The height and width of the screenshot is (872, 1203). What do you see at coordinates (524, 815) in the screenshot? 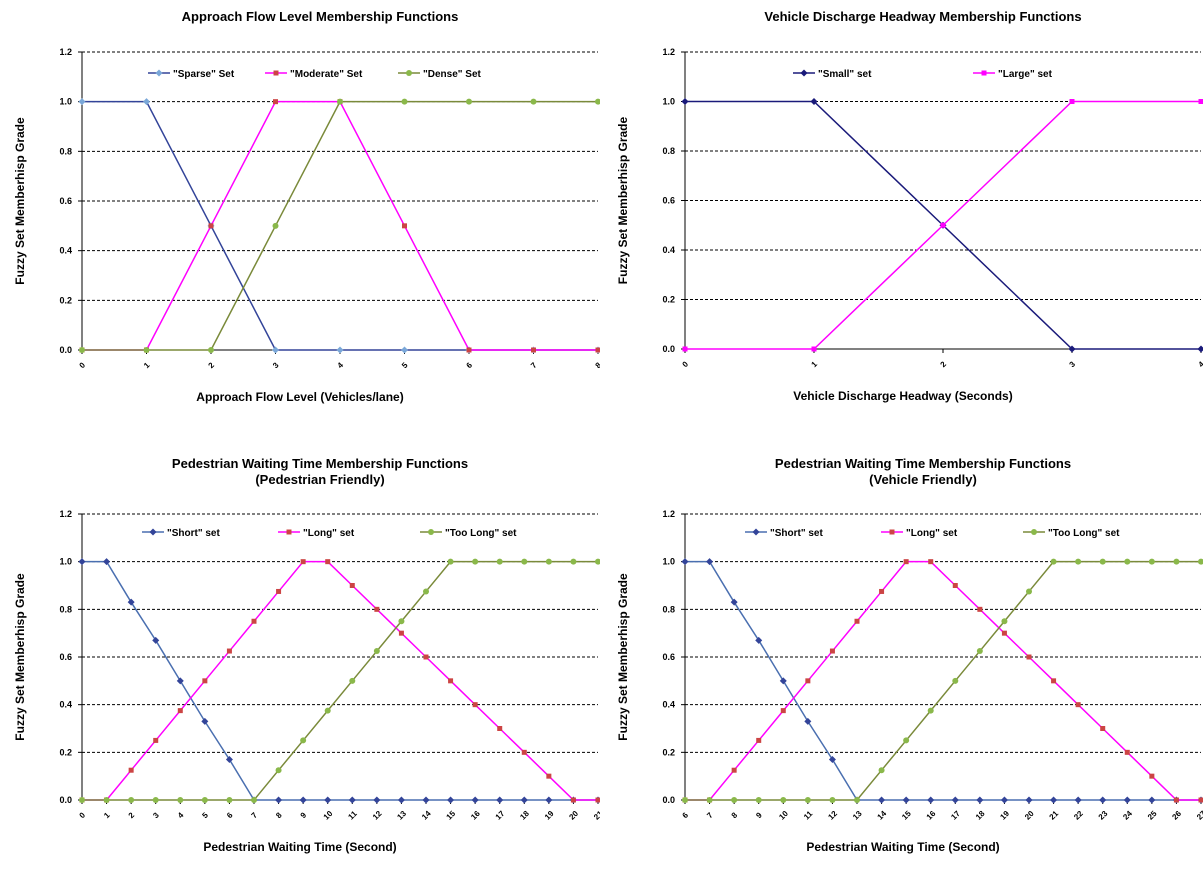
I see `x-tick-label: 18` at bounding box center [524, 815].